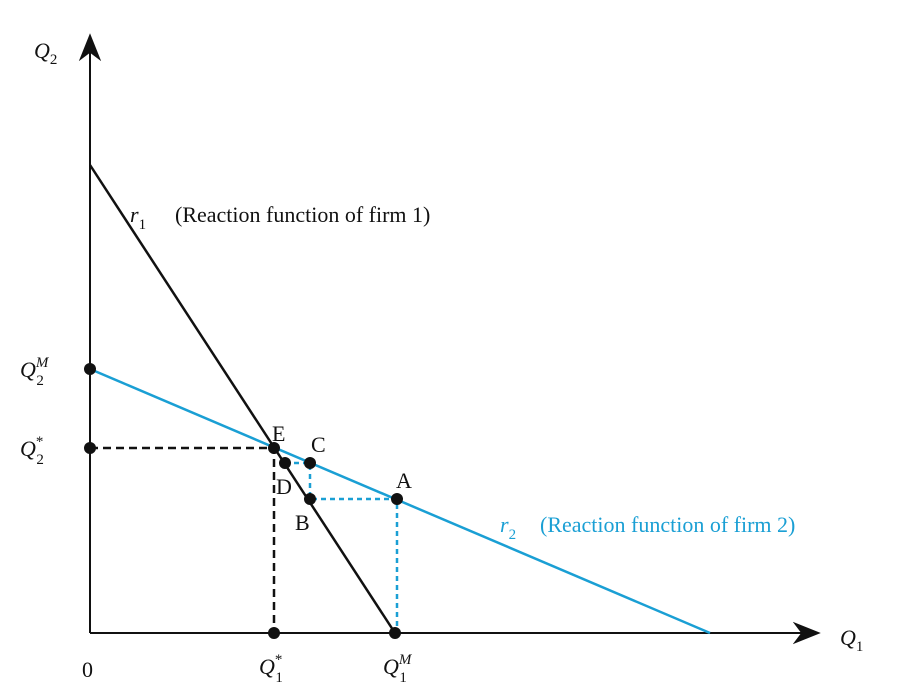  I want to click on r1-label: r1, so click(138, 217).